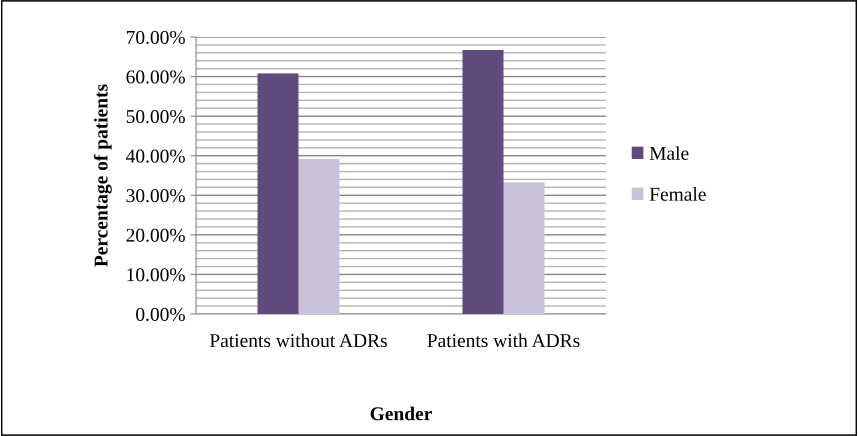  What do you see at coordinates (155, 156) in the screenshot?
I see `y-tick-label: 40.00%` at bounding box center [155, 156].